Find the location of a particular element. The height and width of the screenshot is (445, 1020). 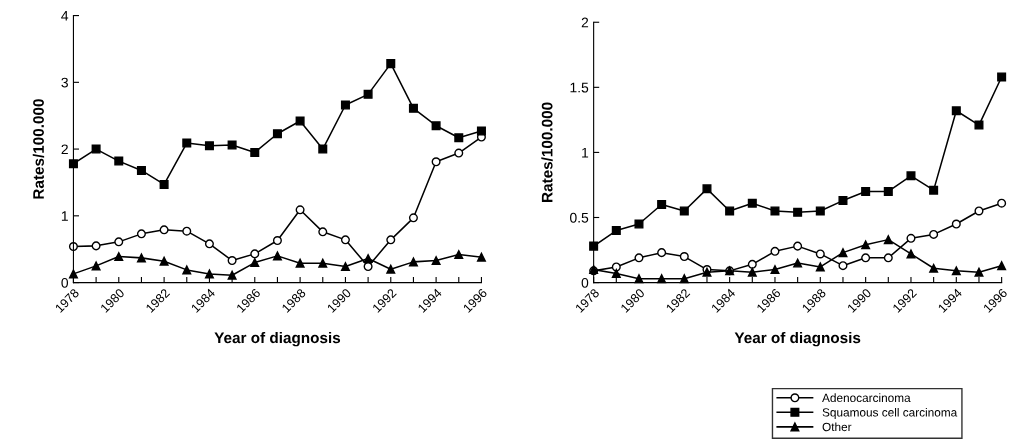

y-tick-label: 4 is located at coordinates (65, 16).